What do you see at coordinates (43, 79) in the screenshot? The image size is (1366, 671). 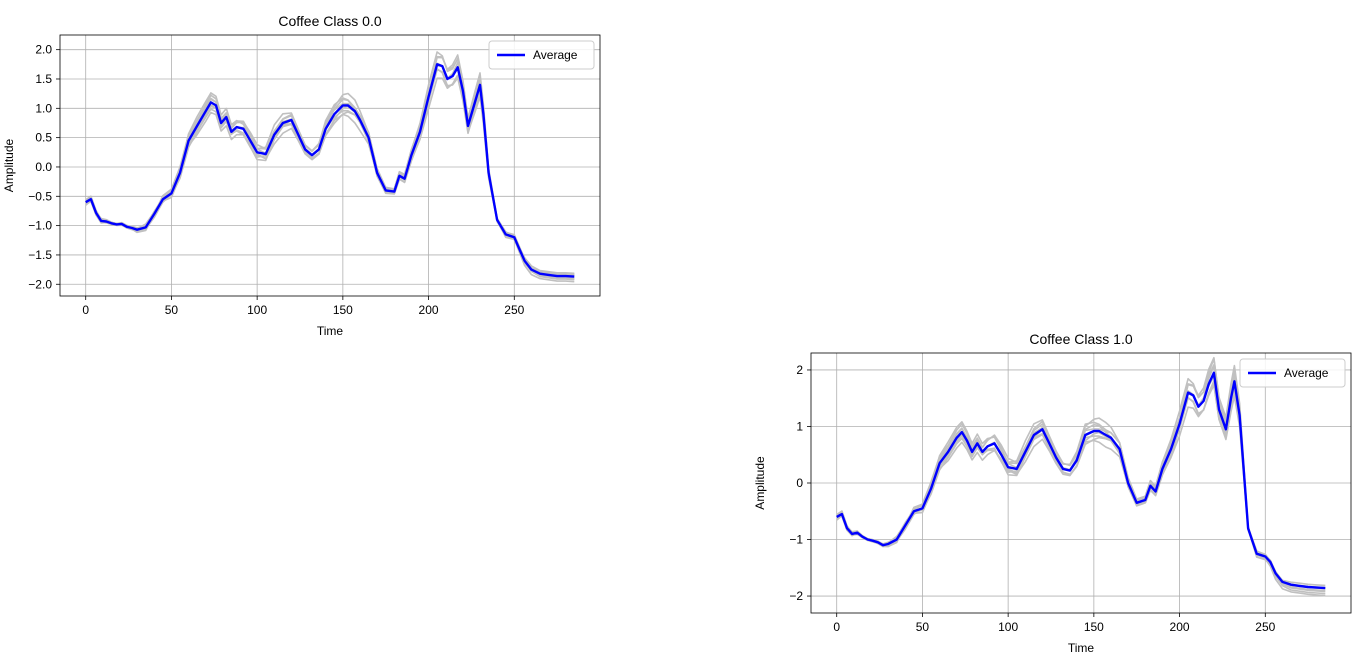 I see `y-tick-label: 1.5` at bounding box center [43, 79].